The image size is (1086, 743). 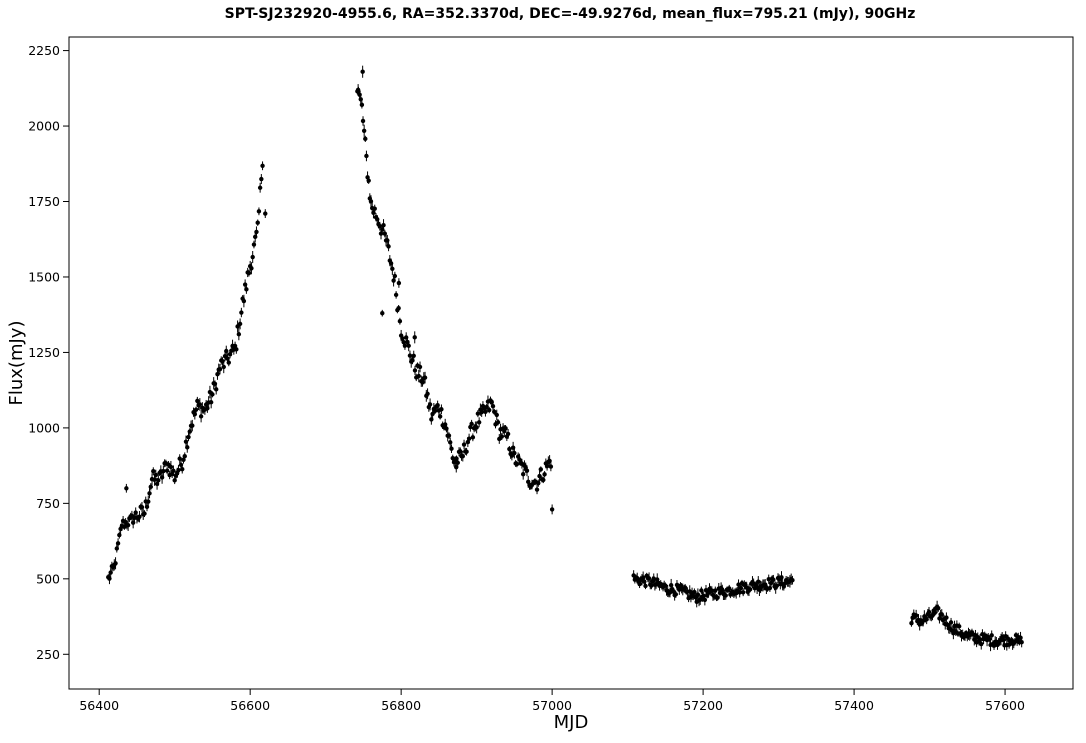 What do you see at coordinates (552, 705) in the screenshot?
I see `x-tick-label: 57000` at bounding box center [552, 705].